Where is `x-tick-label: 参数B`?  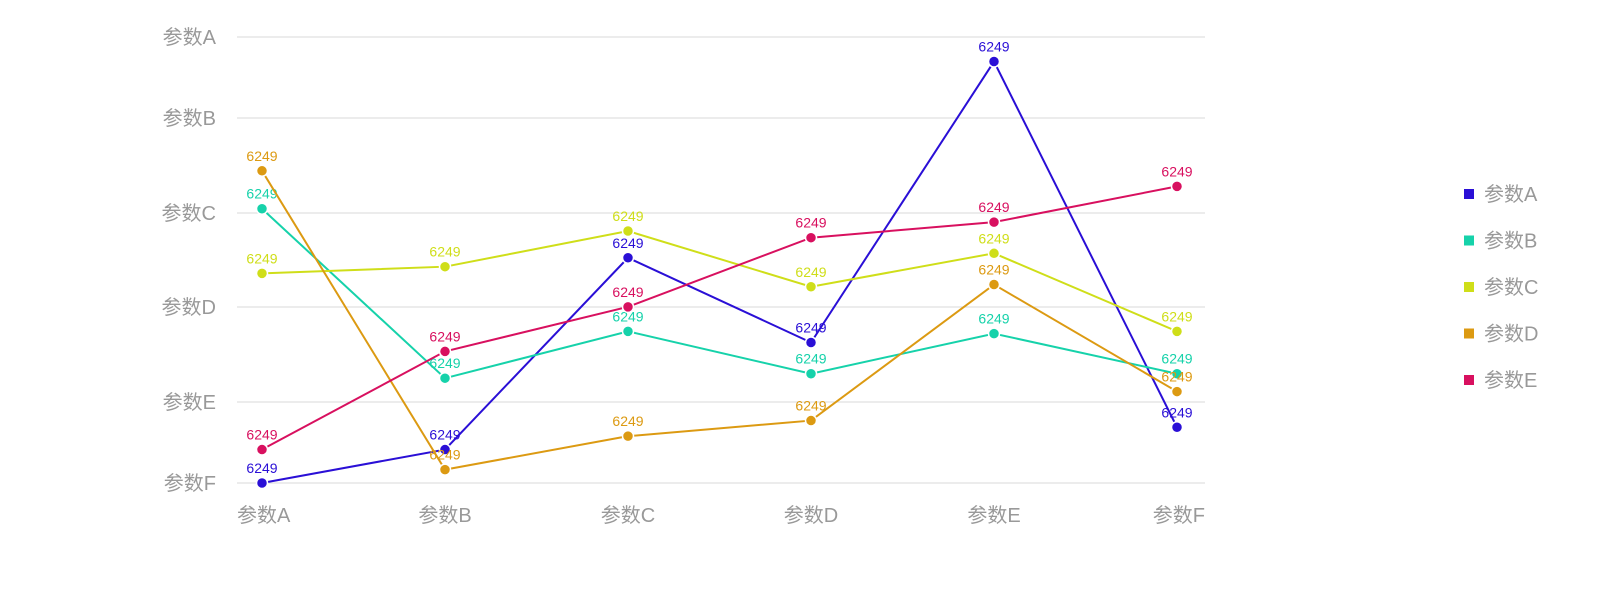 x-tick-label: 参数B is located at coordinates (444, 515).